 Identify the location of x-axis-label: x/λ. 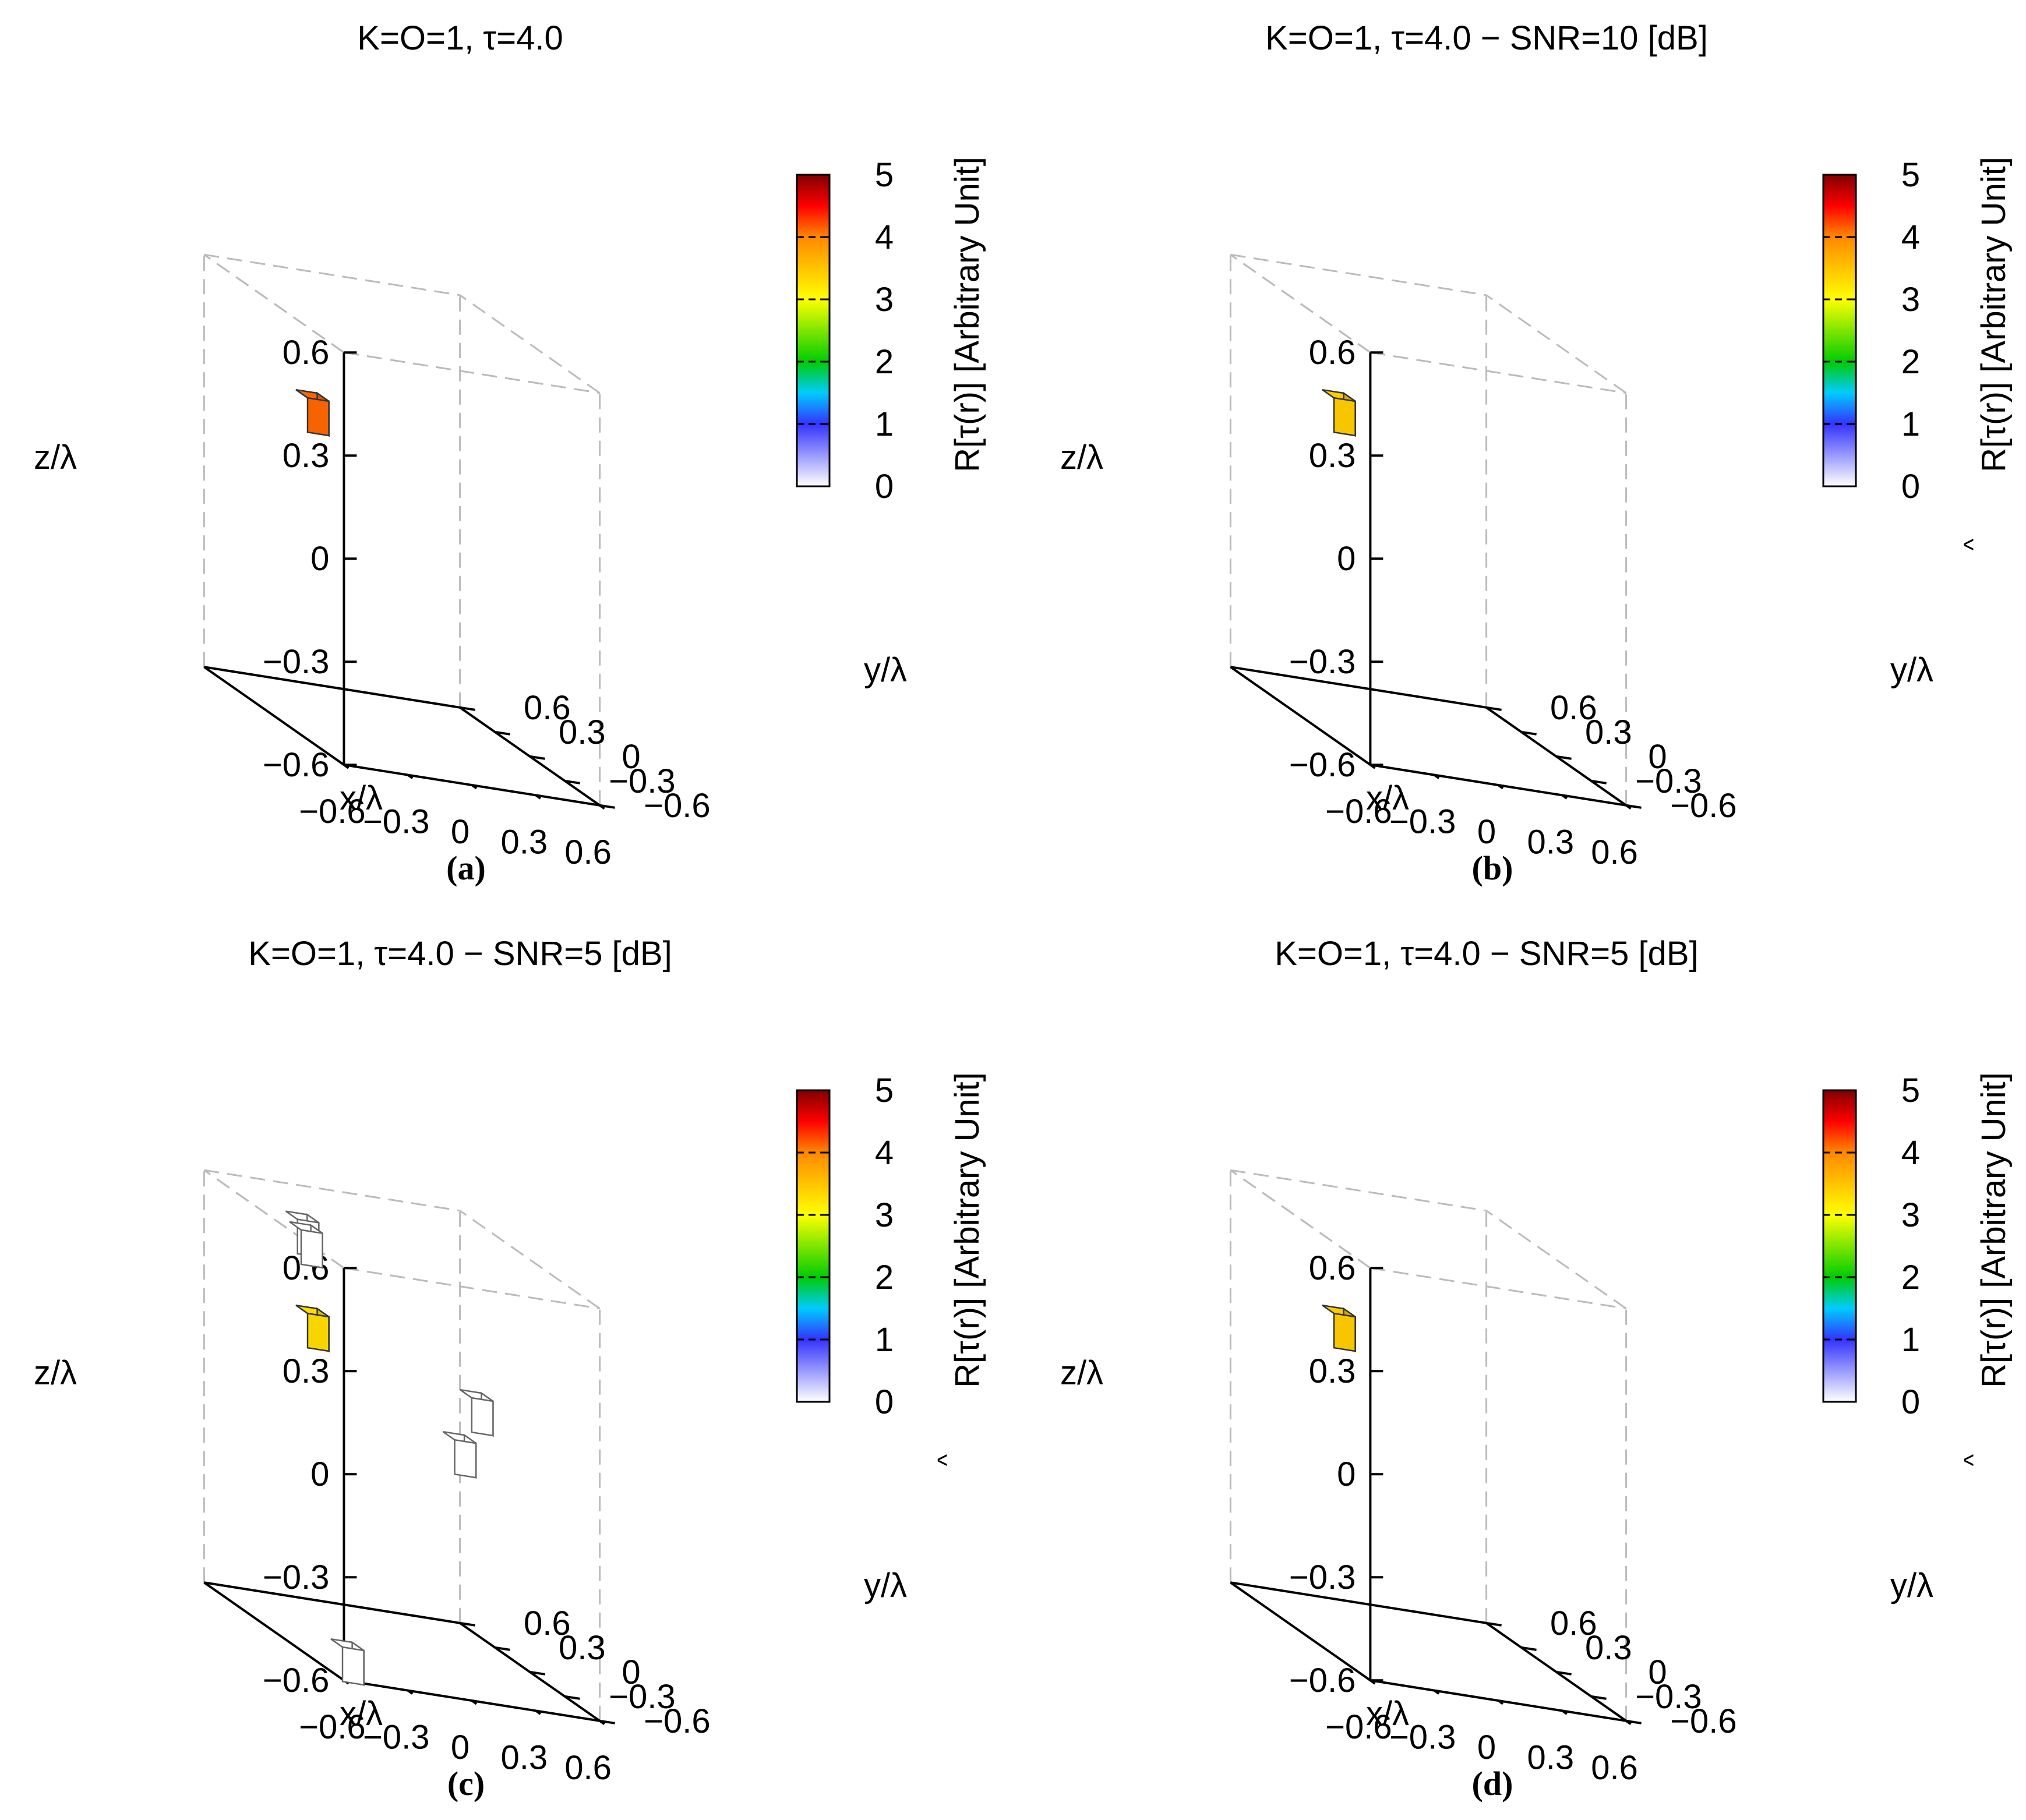
(1387, 1714).